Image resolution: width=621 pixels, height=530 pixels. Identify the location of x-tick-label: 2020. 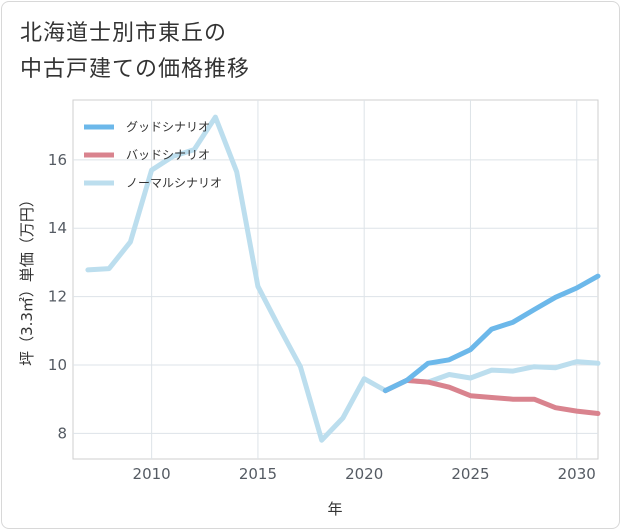
(364, 474).